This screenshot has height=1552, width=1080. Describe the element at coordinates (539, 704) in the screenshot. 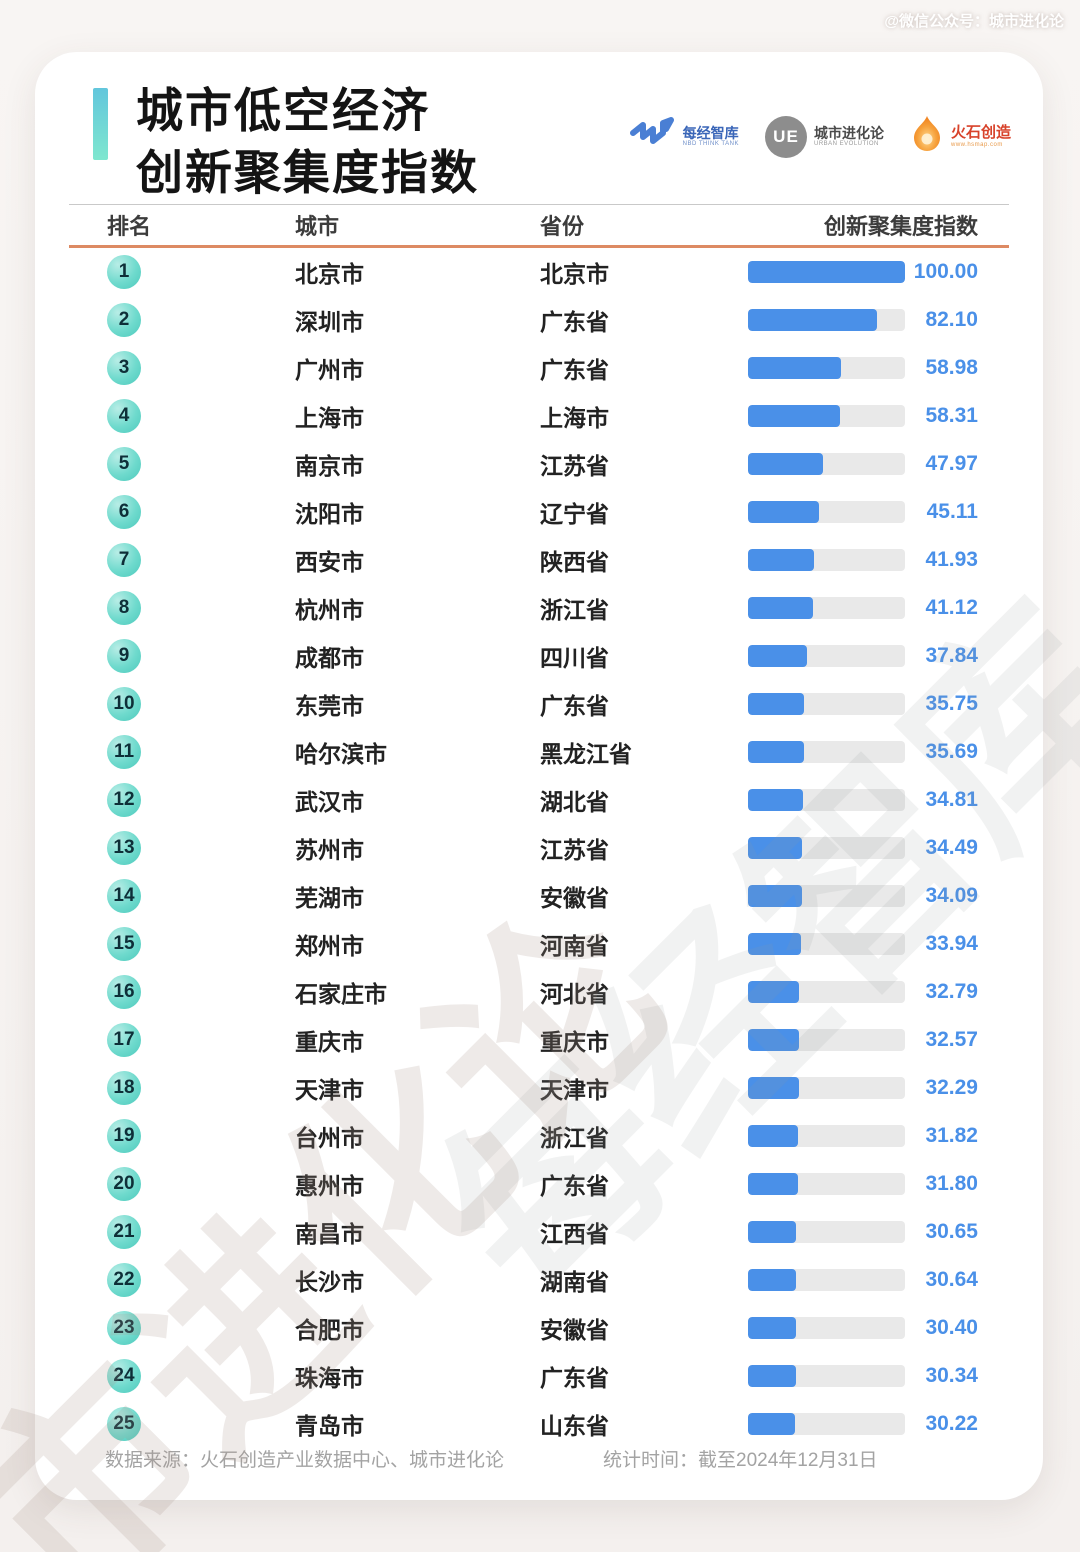

I see `table-row: 10 东莞市 广东省 35.75` at that location.